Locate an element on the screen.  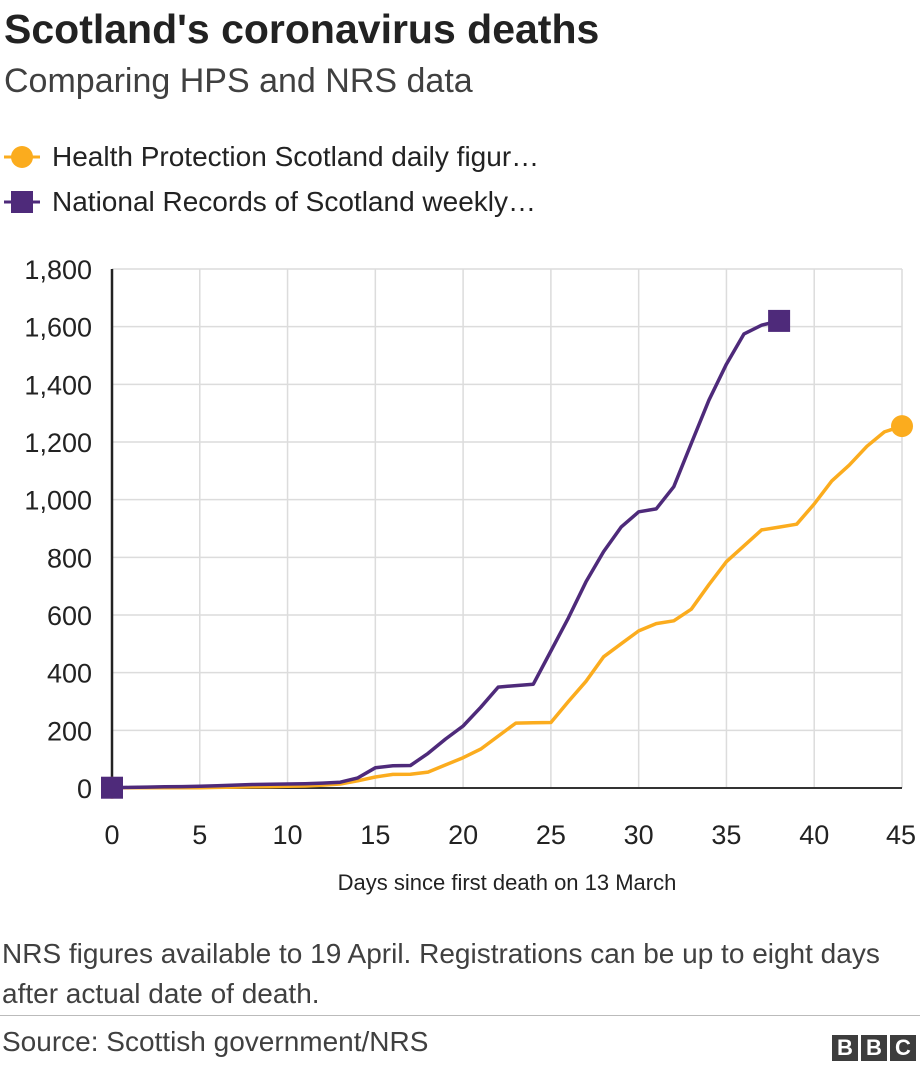
logo-block-2: B is located at coordinates (874, 1048).